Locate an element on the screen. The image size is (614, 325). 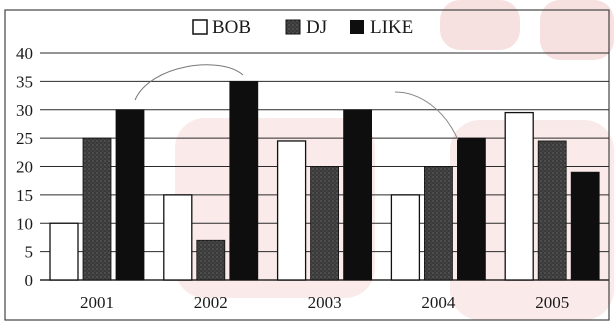
x-axis-labels: 2001 2002 2003 2004 2005 is located at coordinates (324, 302).